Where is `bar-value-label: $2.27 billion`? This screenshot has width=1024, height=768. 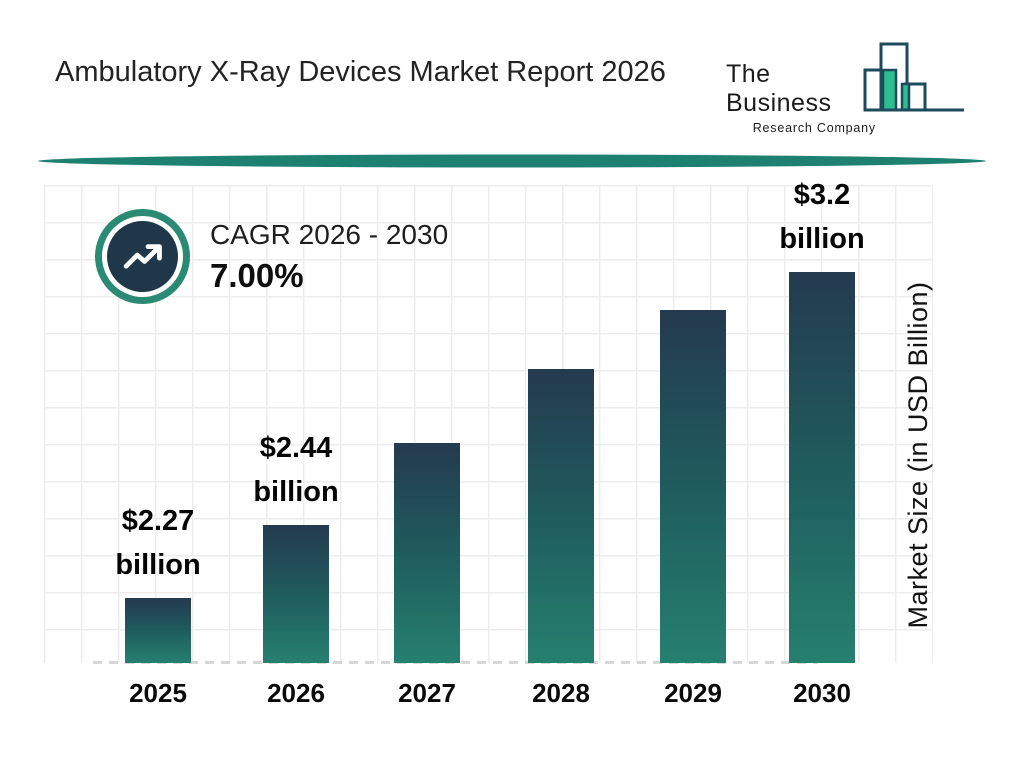 bar-value-label: $2.27 billion is located at coordinates (158, 543).